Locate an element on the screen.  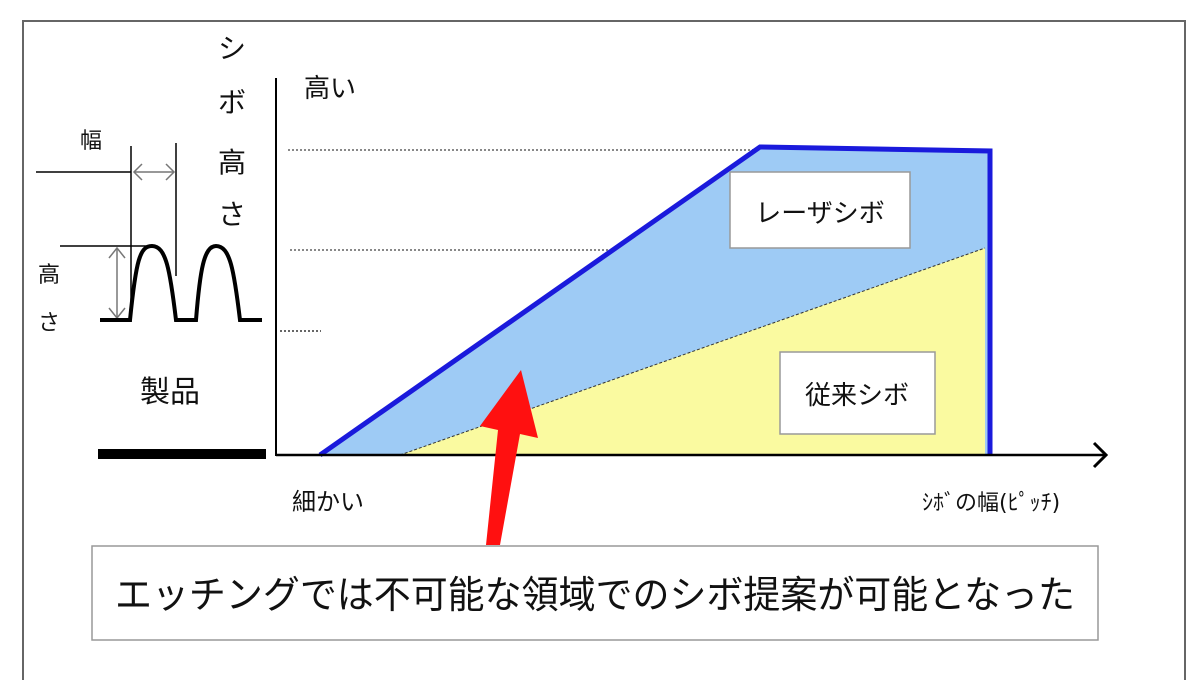
x-title: ｼﾎﾞの幅(ﾋﾟｯﾁ) is located at coordinates (991, 503).